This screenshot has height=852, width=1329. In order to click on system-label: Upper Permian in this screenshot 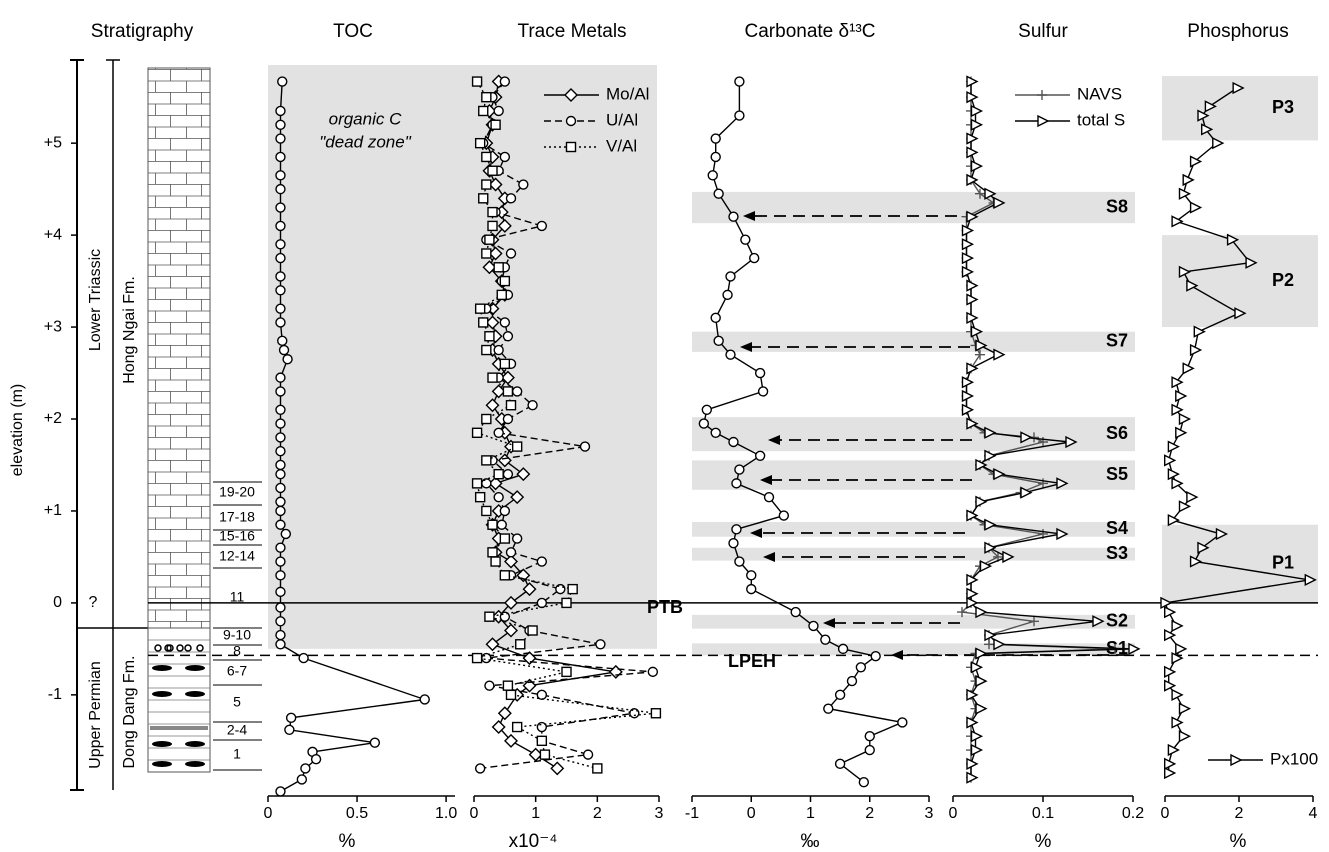, I will do `click(95, 715)`.